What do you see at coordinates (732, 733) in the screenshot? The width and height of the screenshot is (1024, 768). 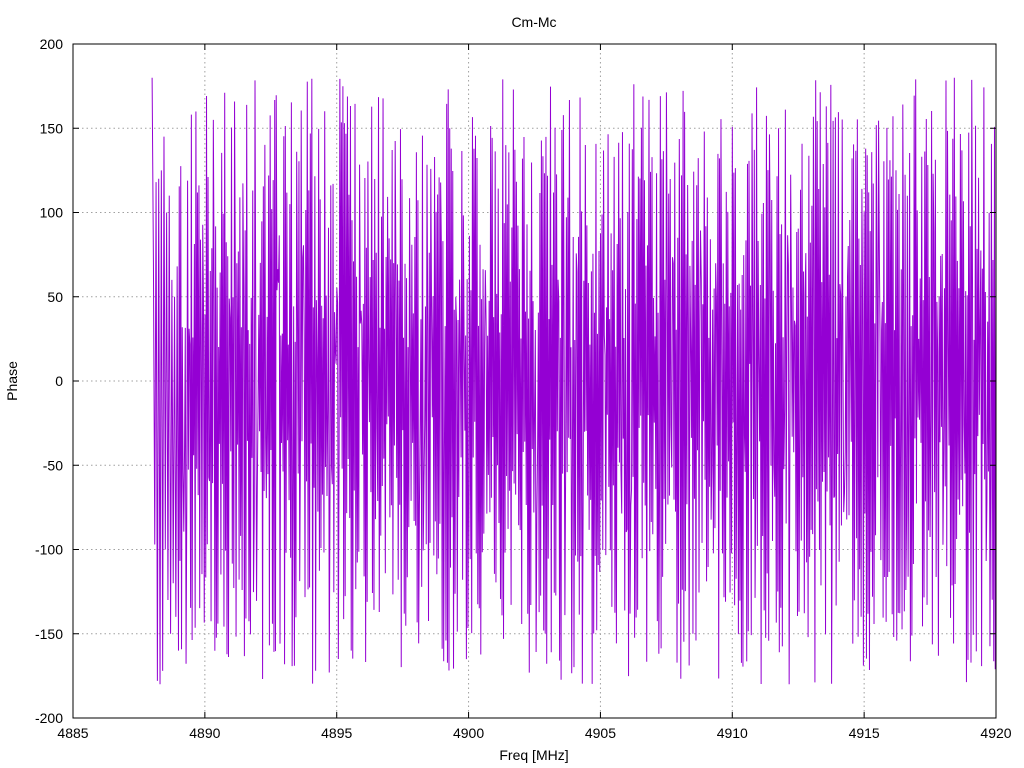 I see `x-tick-label: 4910` at bounding box center [732, 733].